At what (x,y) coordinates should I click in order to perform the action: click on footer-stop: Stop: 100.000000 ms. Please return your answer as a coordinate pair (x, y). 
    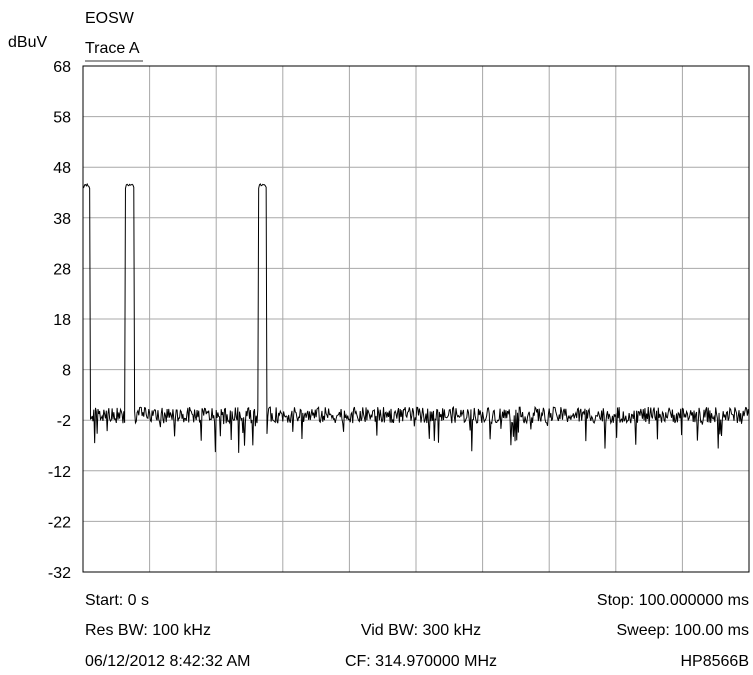
    Looking at the image, I should click on (673, 600).